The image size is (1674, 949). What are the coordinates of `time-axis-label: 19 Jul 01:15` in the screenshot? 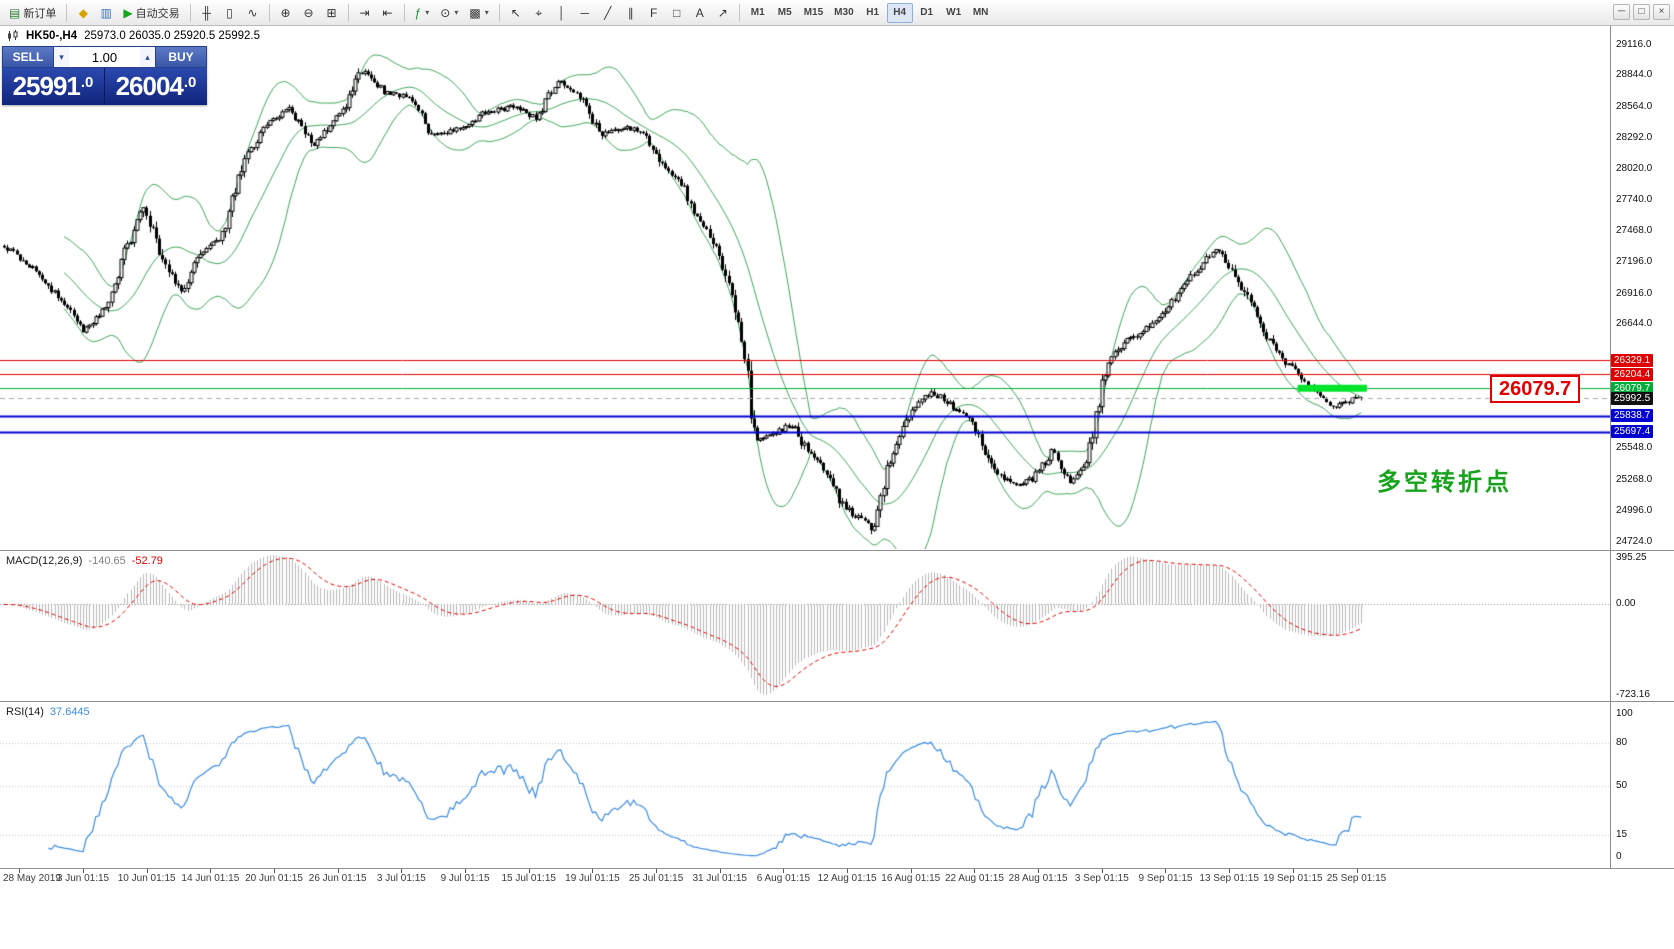 It's located at (592, 878).